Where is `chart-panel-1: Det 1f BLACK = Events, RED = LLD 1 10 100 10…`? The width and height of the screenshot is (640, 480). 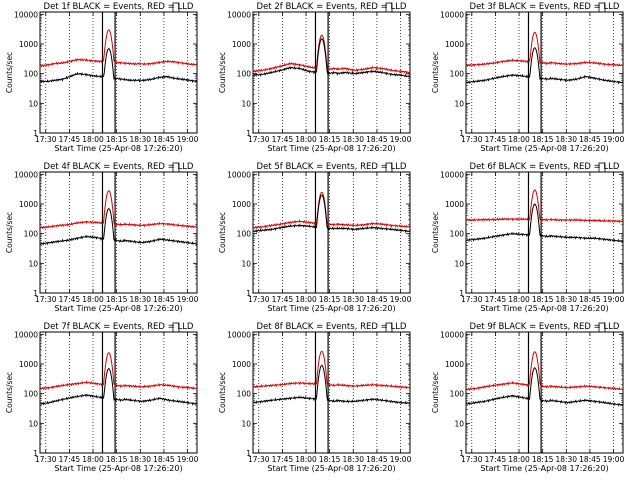 chart-panel-1: Det 1f BLACK = Events, RED = LLD 1 10 100 10… is located at coordinates (102, 77).